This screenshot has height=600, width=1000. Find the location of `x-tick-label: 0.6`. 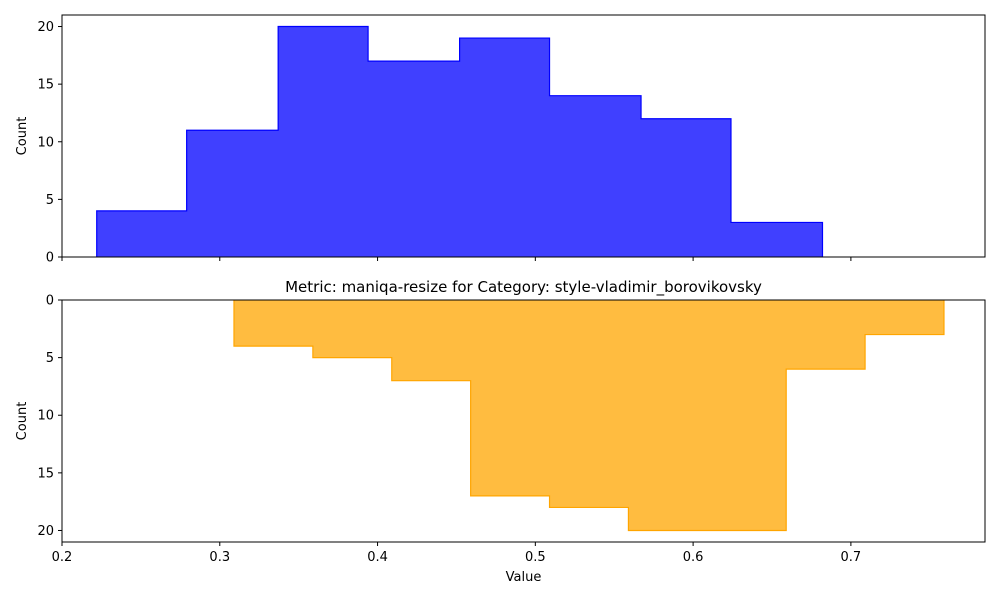

x-tick-label: 0.6 is located at coordinates (693, 557).